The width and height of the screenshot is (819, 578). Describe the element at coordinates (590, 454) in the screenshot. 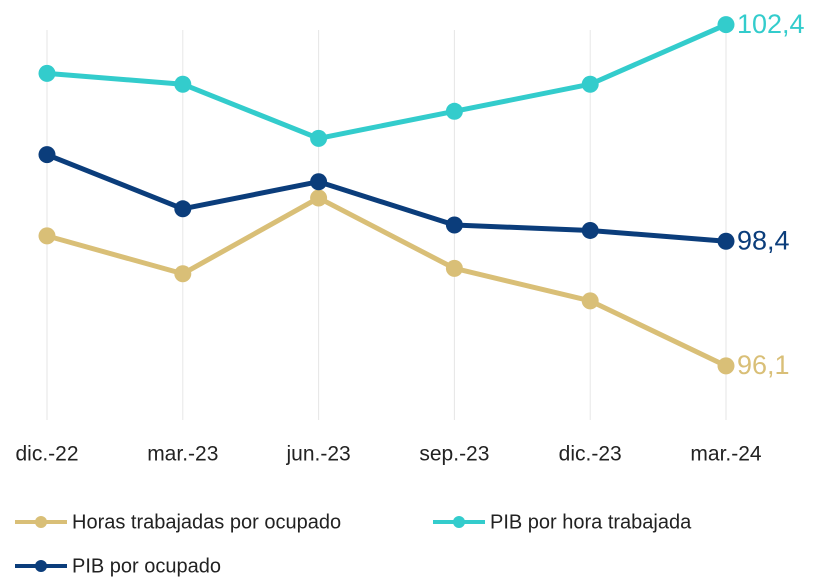

I see `x-tick-label: dic.-23` at that location.